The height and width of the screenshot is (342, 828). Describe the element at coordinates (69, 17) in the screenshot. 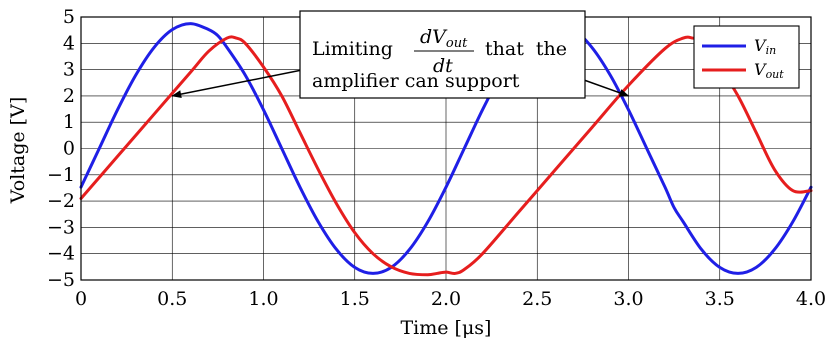

I see `y-tick-label: 5` at that location.